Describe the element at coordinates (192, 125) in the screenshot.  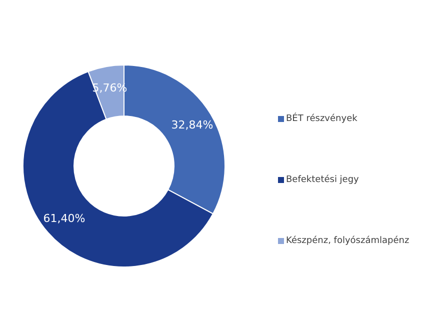
I see `data-label: 32,84%` at that location.